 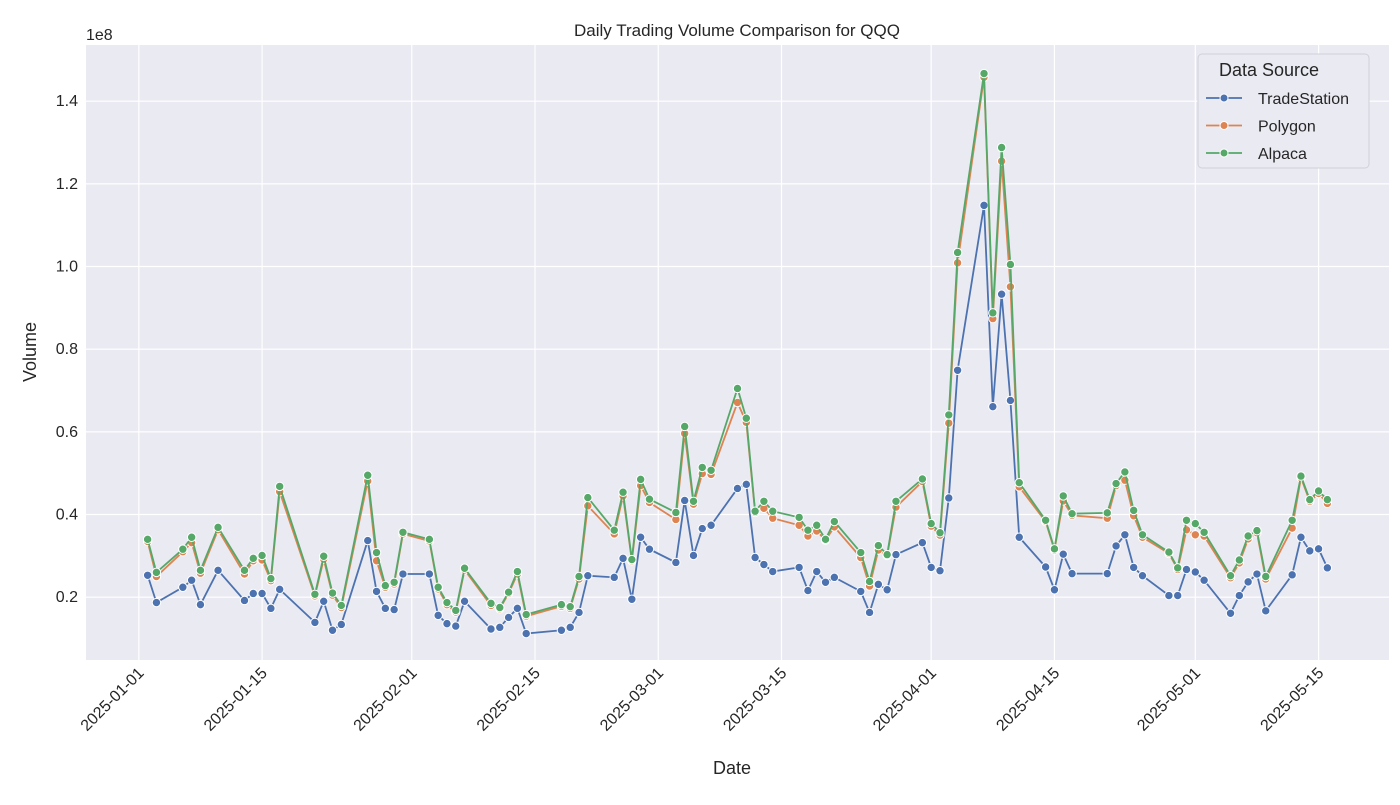 What do you see at coordinates (1282, 154) in the screenshot?
I see `legend-label: Alpaca` at bounding box center [1282, 154].